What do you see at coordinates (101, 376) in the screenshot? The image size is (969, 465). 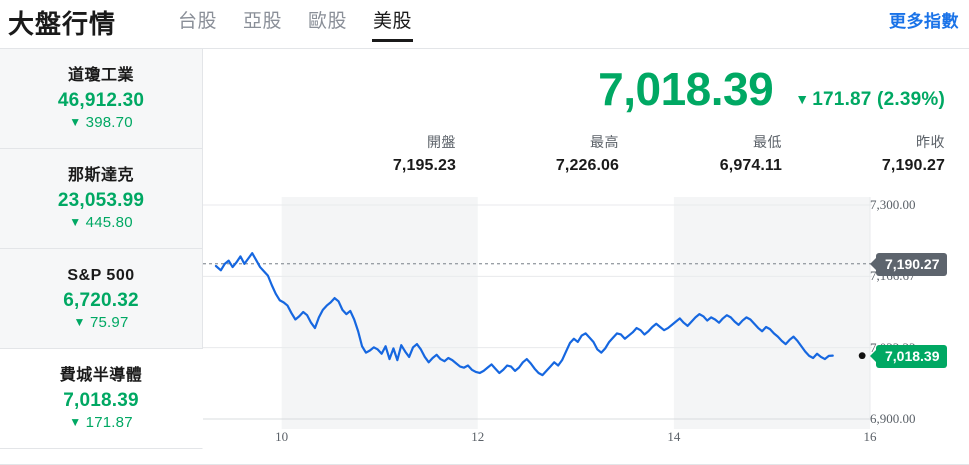 I see `index-name: 費城半導體` at bounding box center [101, 376].